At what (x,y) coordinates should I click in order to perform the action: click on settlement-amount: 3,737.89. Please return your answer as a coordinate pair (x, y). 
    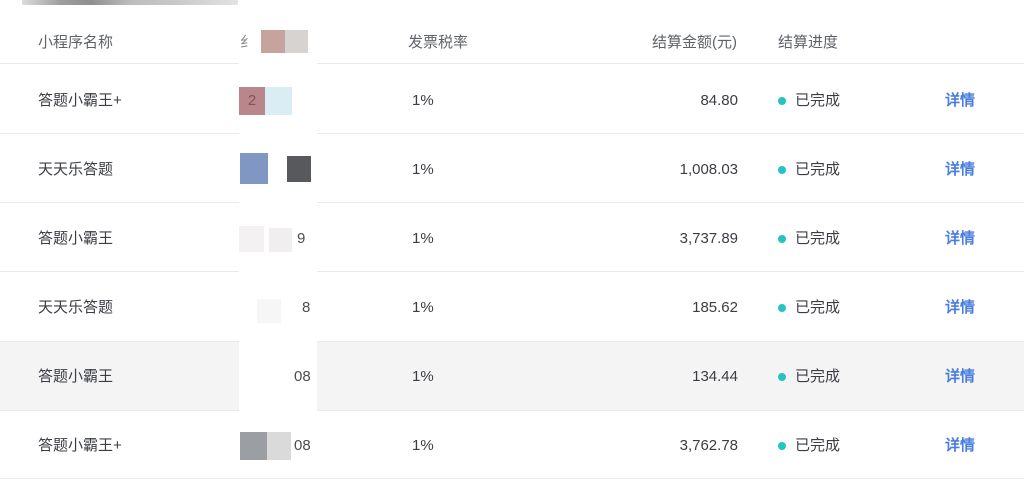
    Looking at the image, I should click on (708, 238).